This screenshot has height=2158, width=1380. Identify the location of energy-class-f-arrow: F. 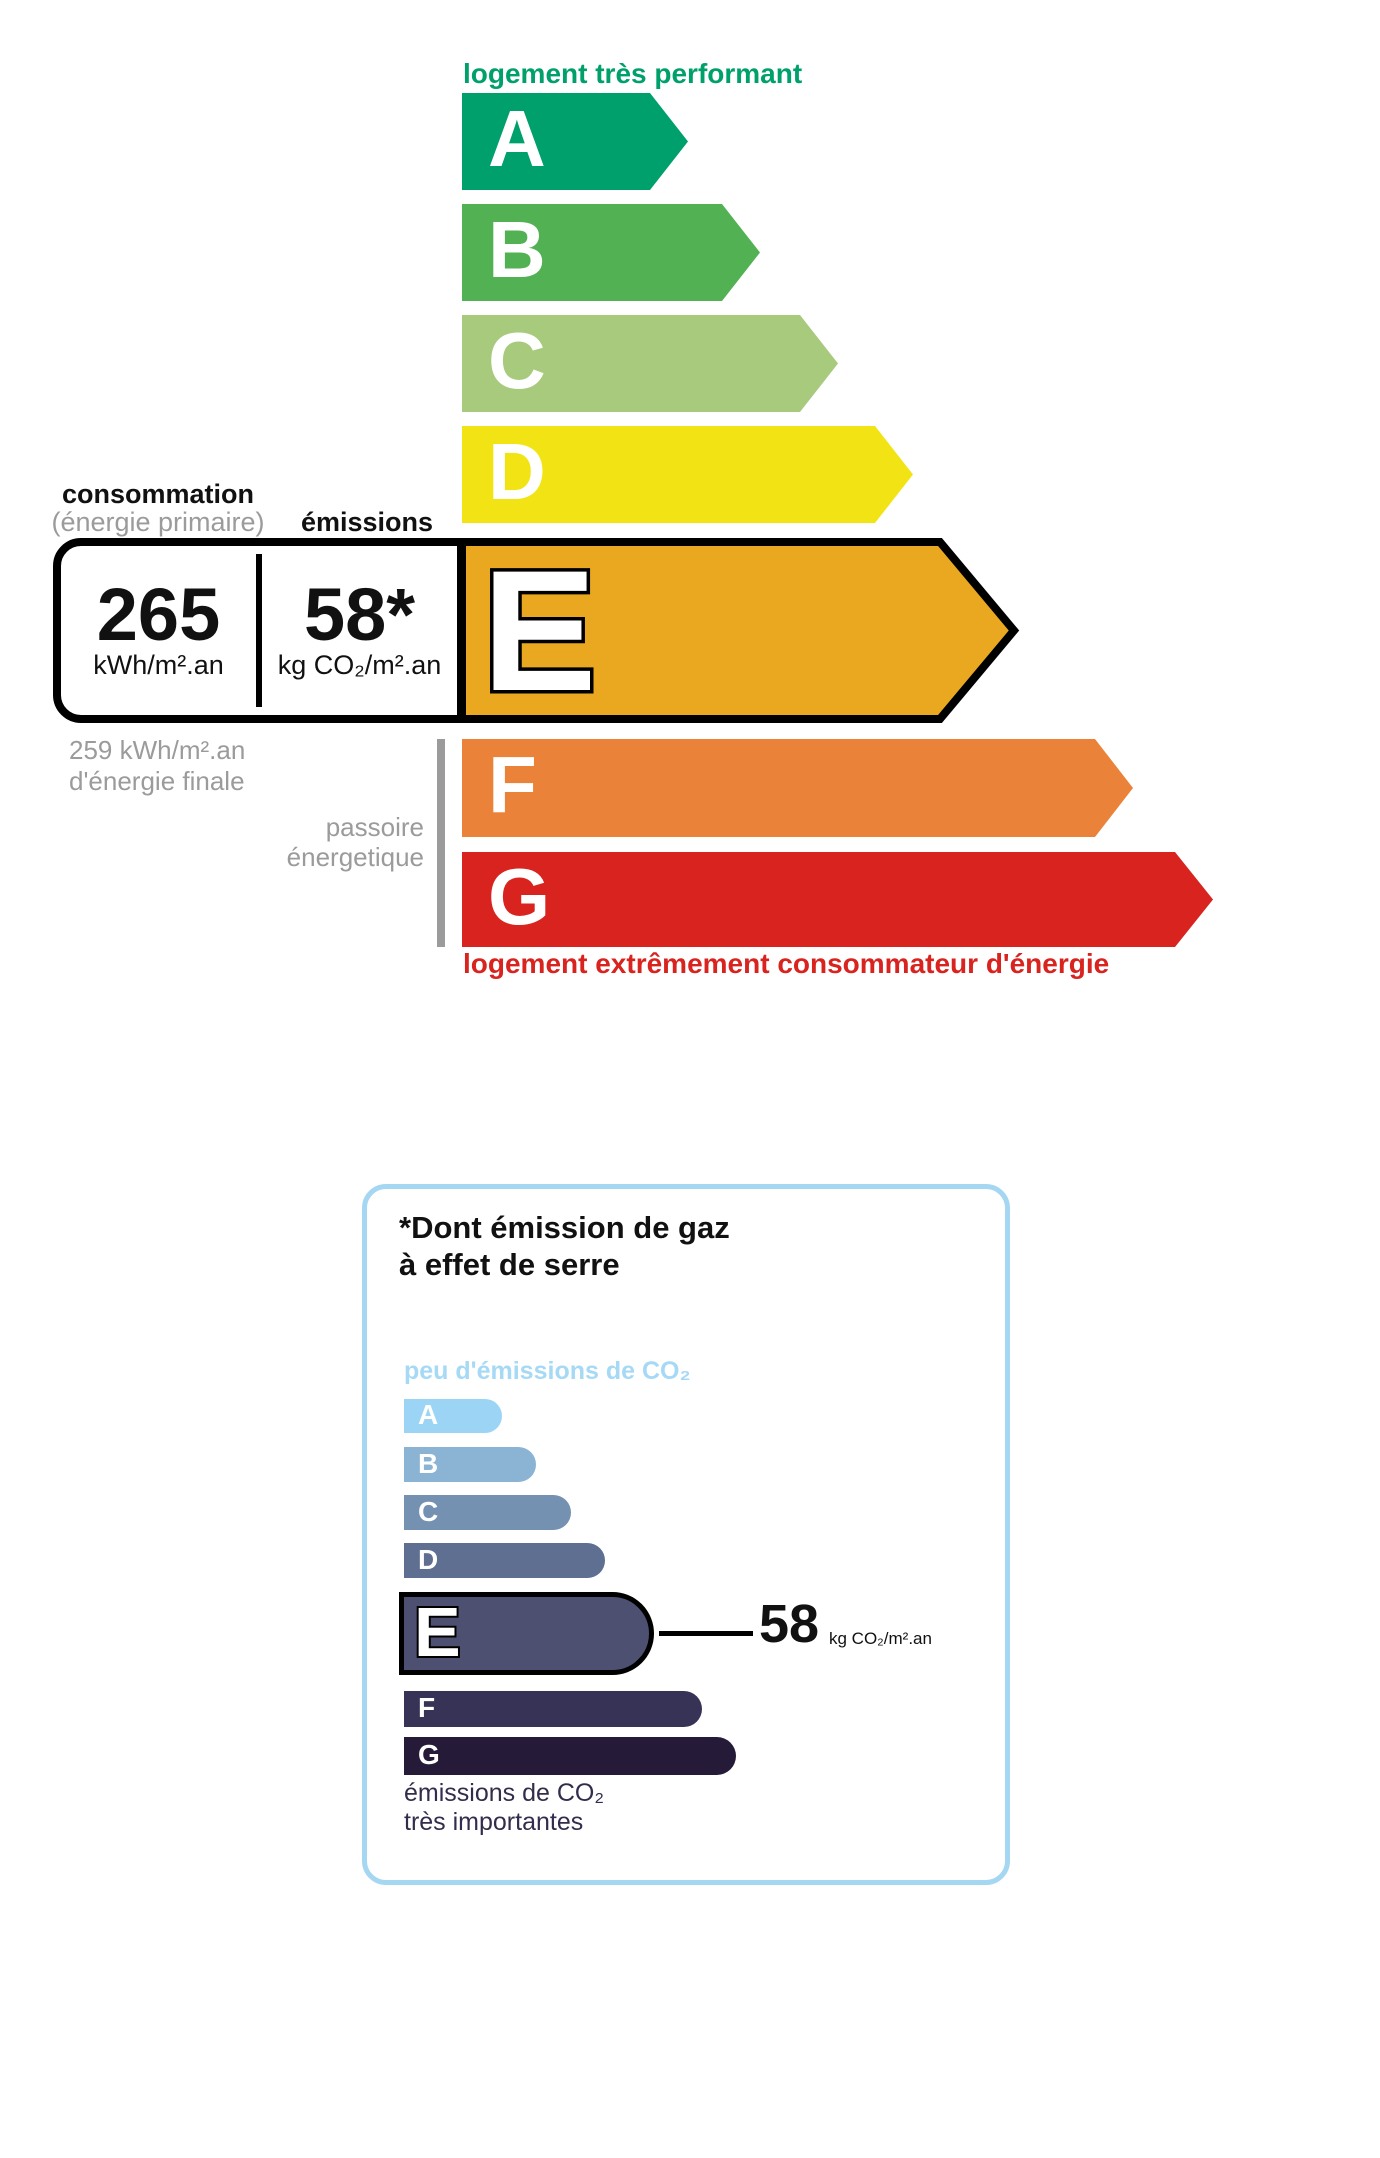
(797, 788).